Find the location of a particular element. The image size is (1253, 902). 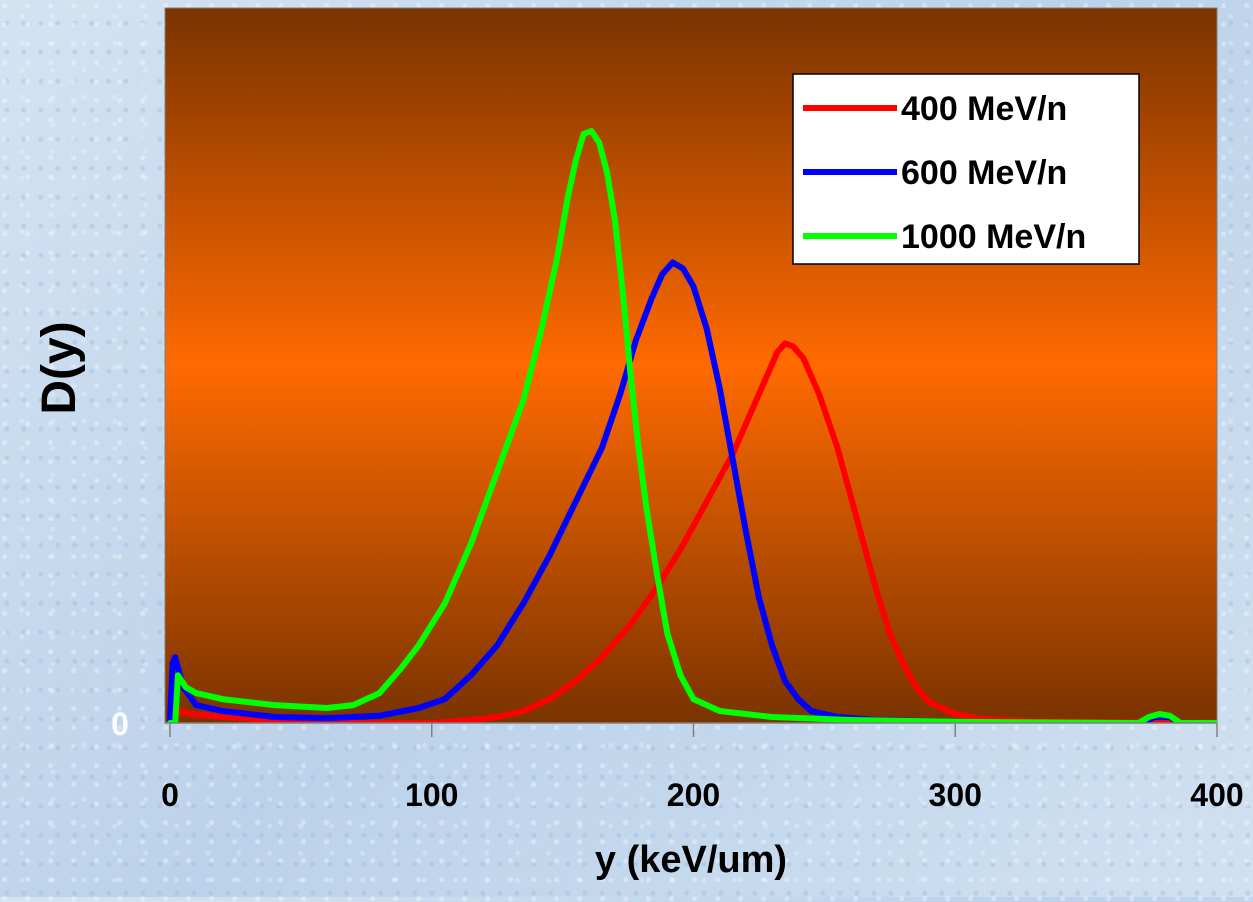

legend: 400 MeV/n 600 MeV/n 1000 MeV/n is located at coordinates (966, 169).